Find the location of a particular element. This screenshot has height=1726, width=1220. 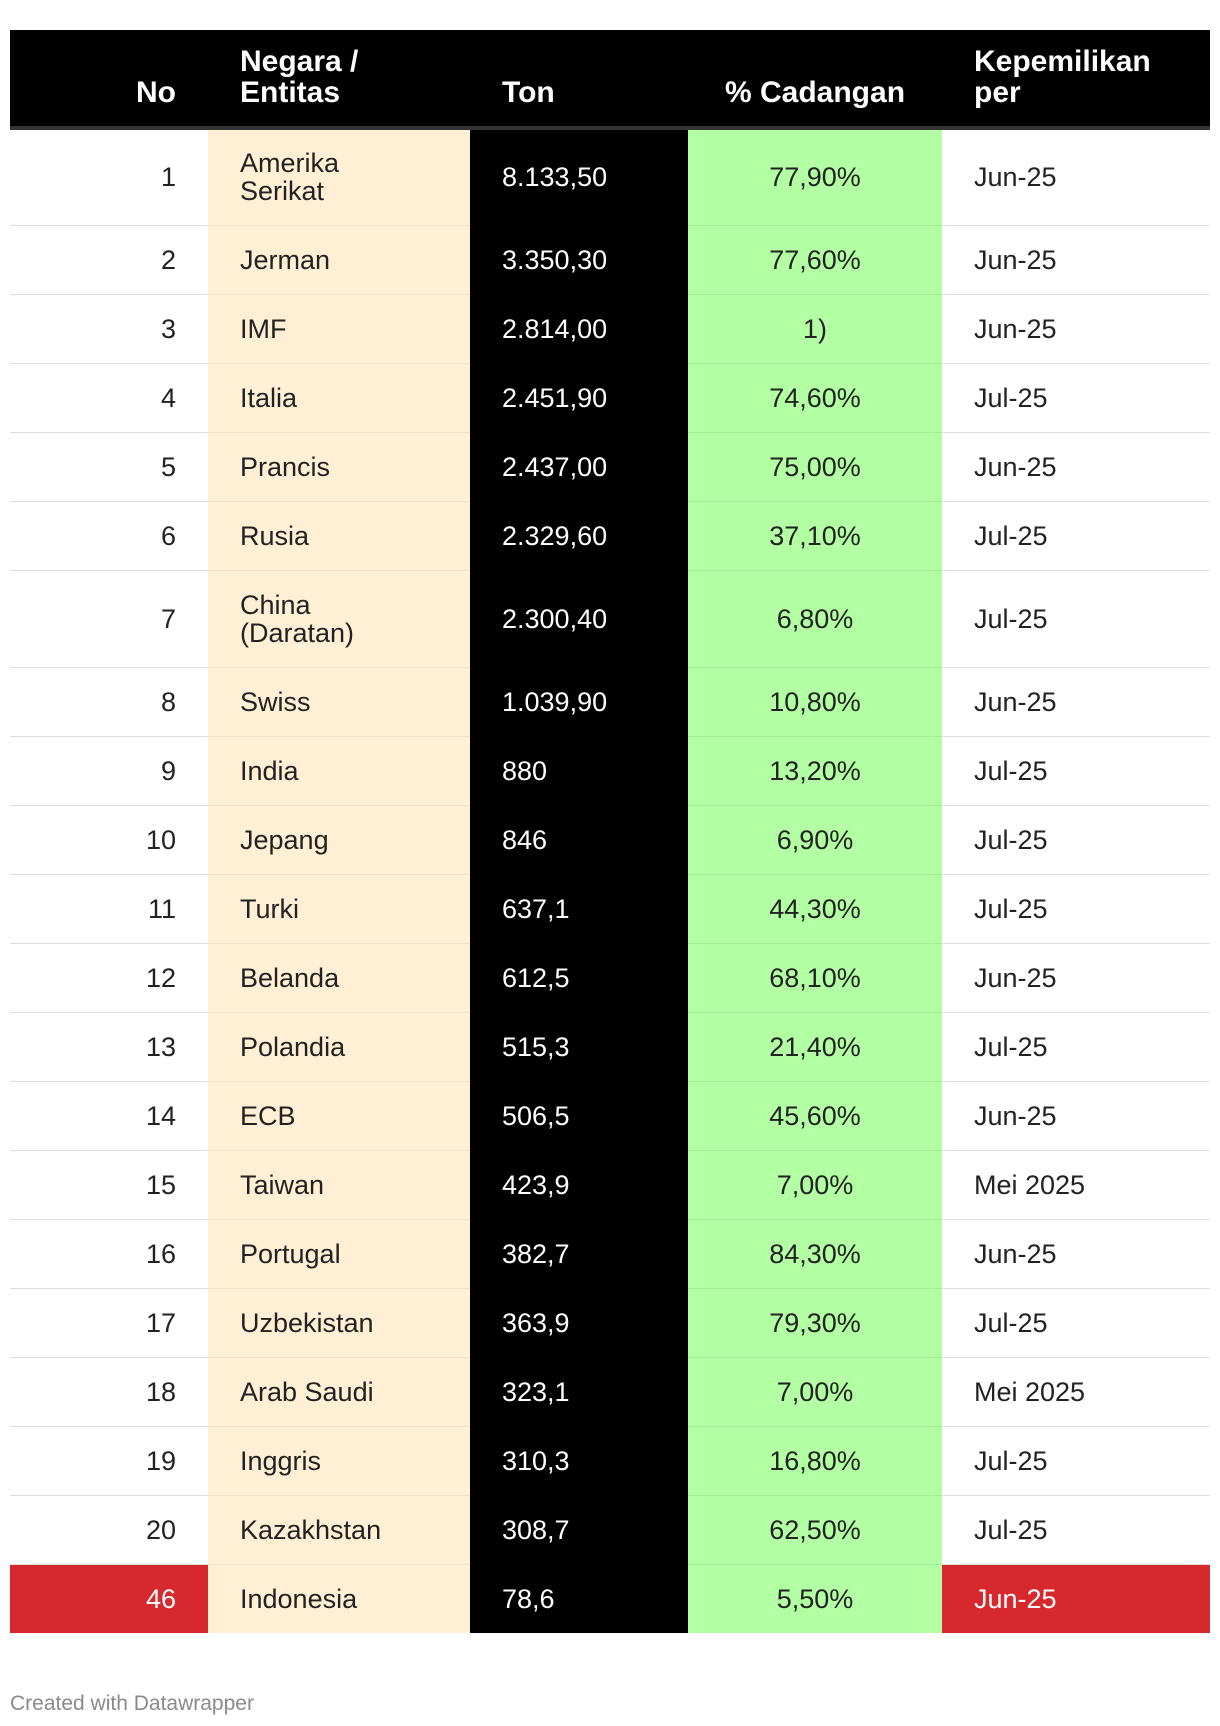

table-row: 6 Rusia 2.329,60 37,10% Jul-25 is located at coordinates (610, 536).